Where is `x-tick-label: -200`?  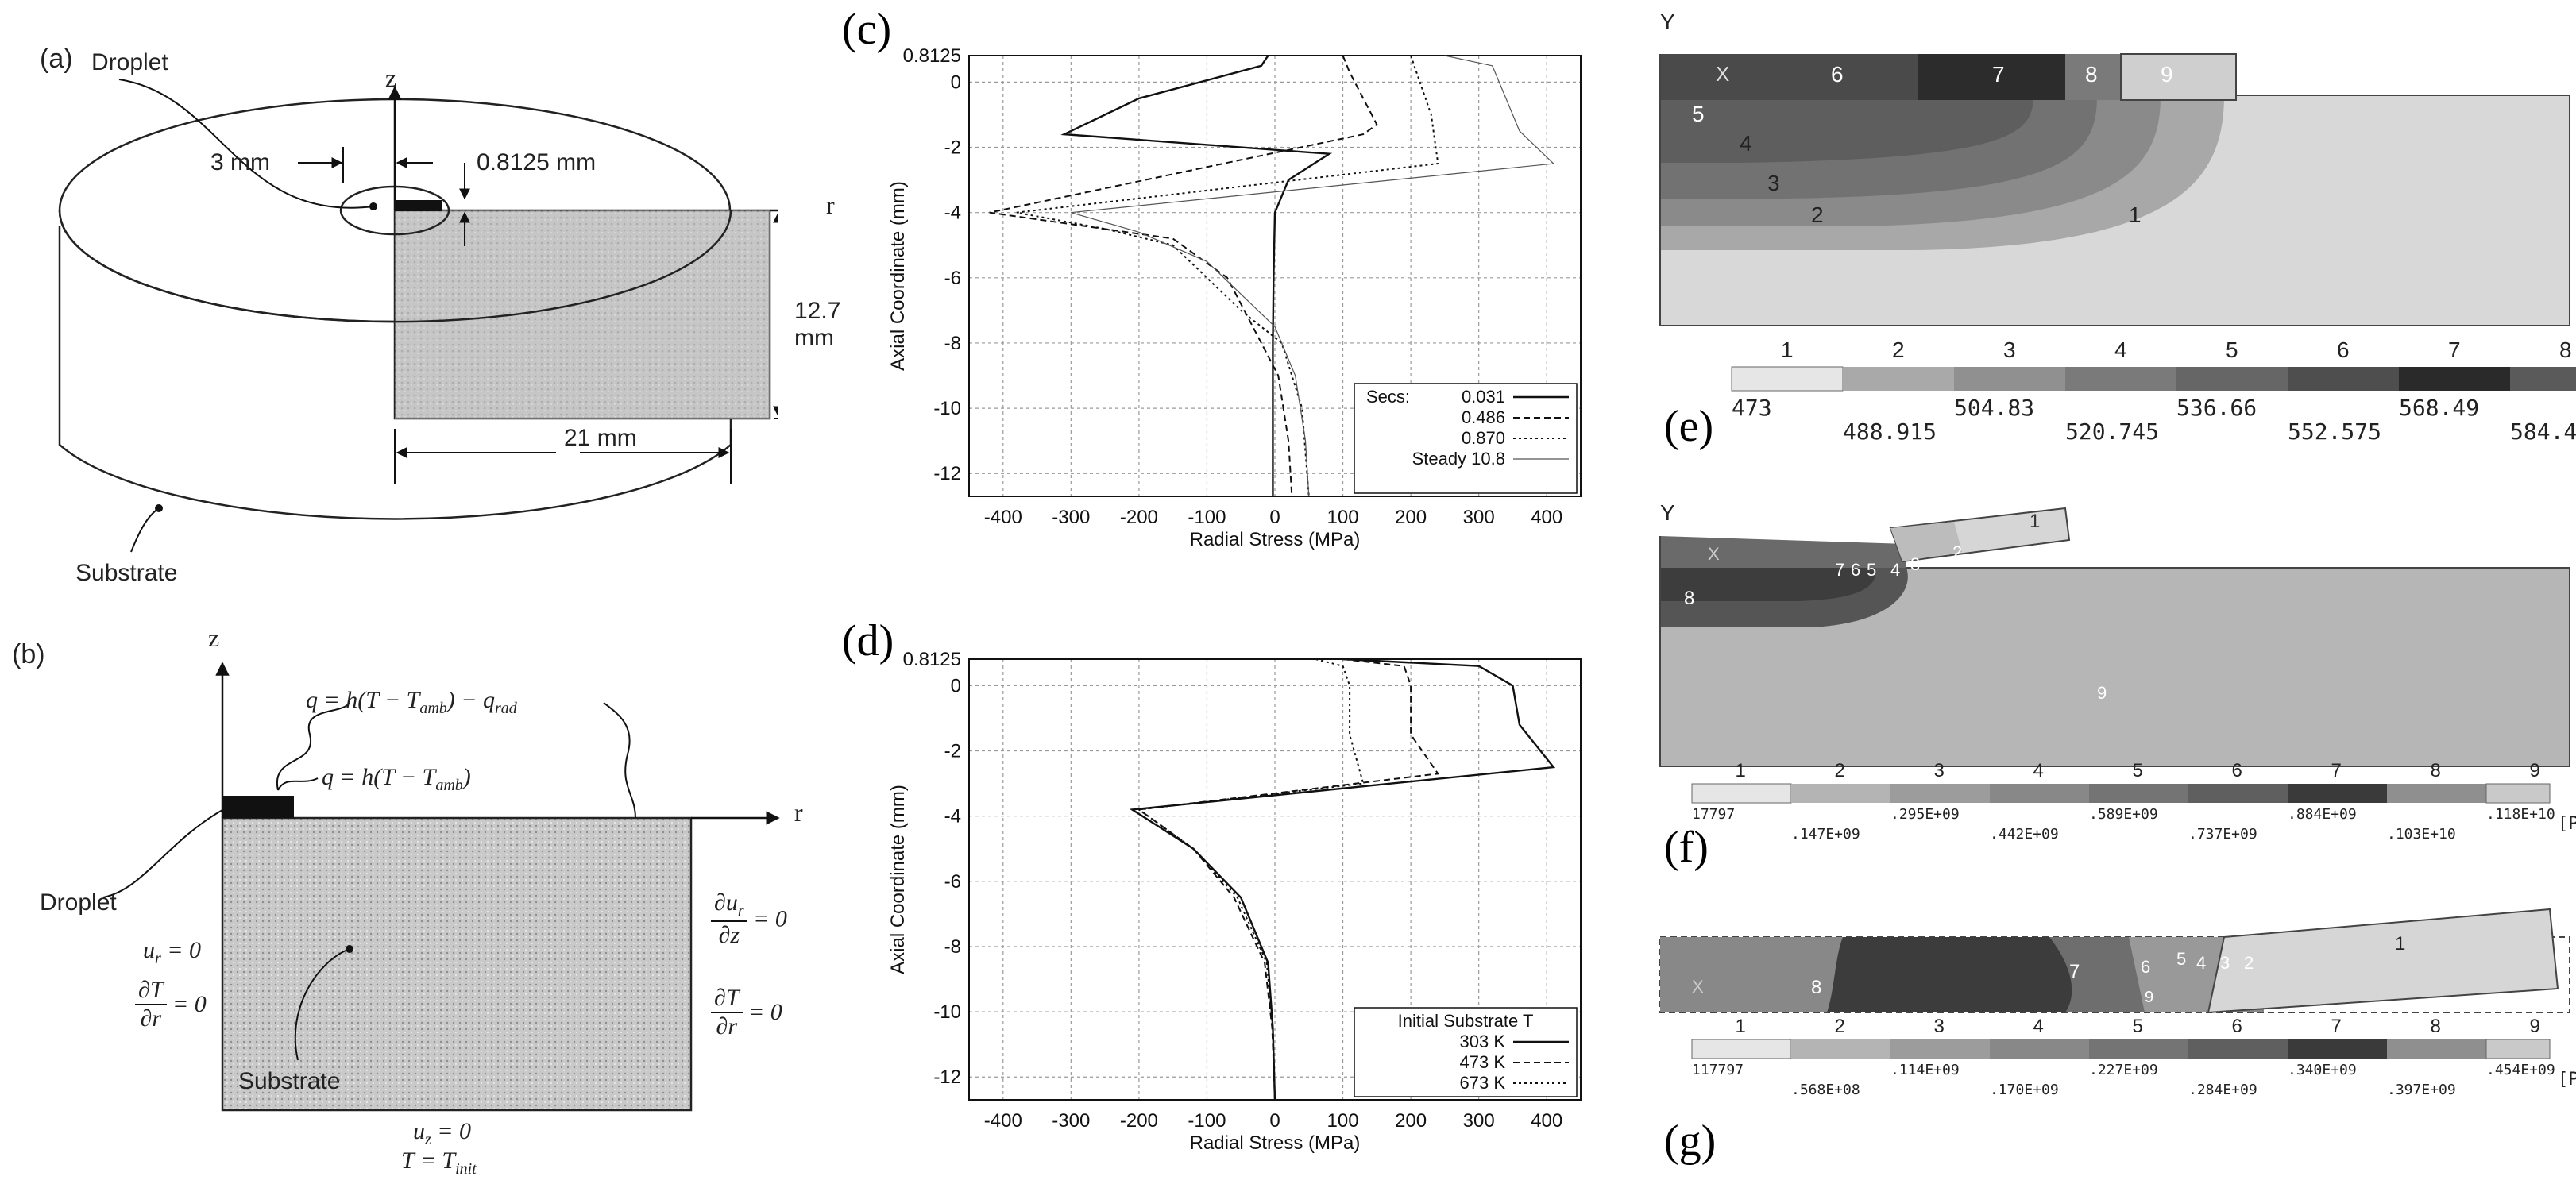
x-tick-label: -200 is located at coordinates (1139, 517).